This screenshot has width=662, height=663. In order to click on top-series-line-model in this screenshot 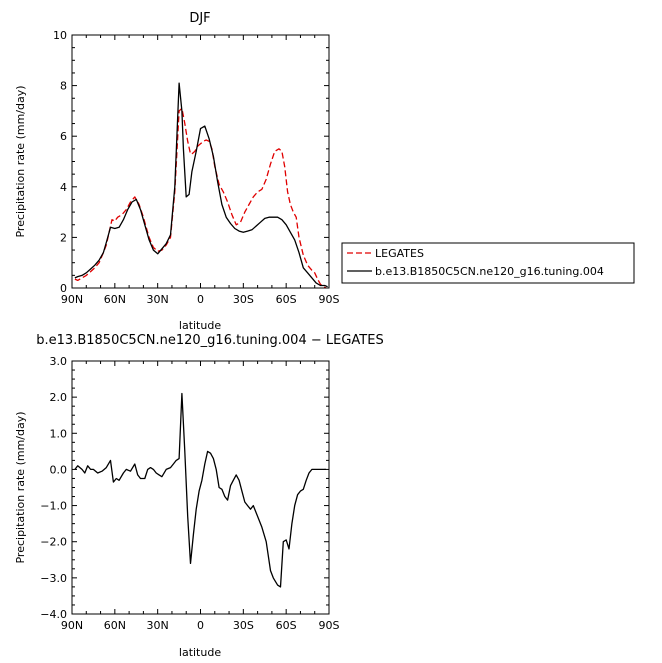, I will do `click(201, 185)`.